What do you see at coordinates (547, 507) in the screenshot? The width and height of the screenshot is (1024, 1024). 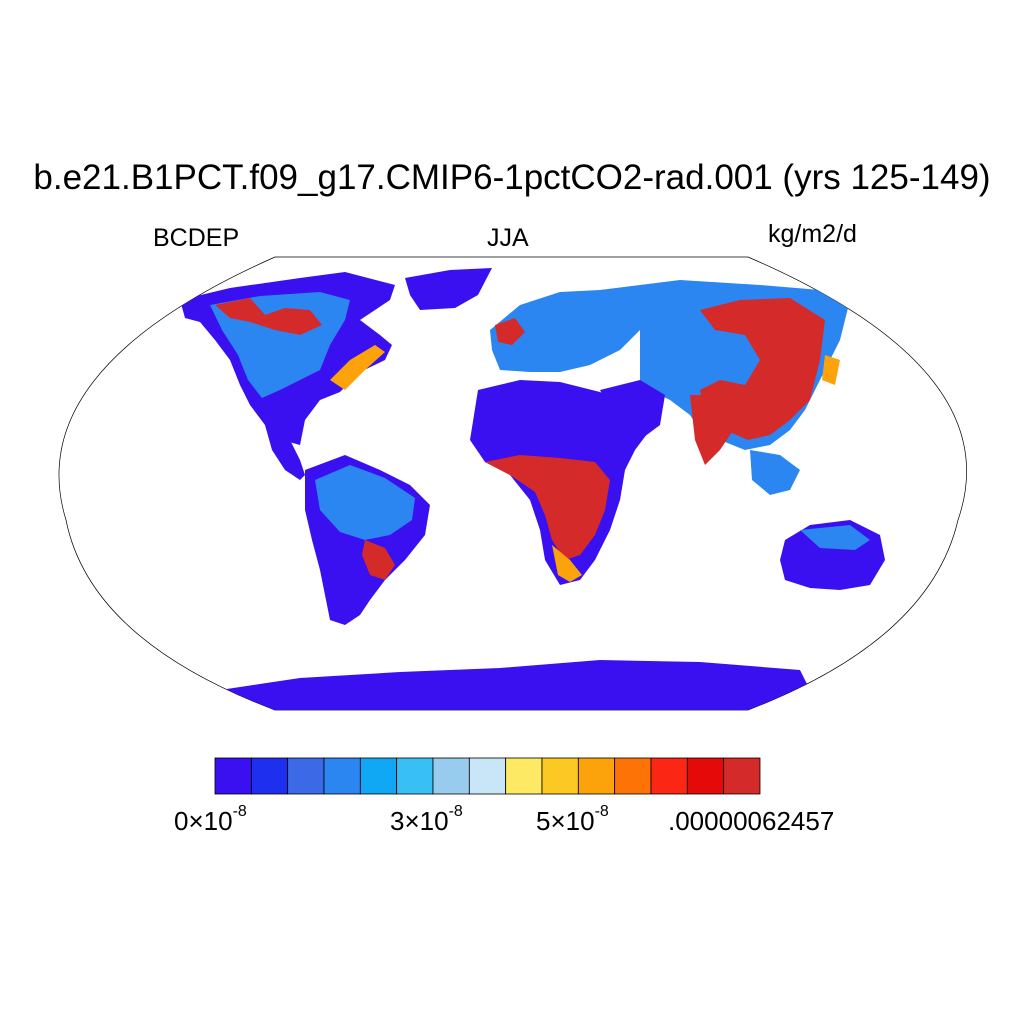 I see `africa-high` at bounding box center [547, 507].